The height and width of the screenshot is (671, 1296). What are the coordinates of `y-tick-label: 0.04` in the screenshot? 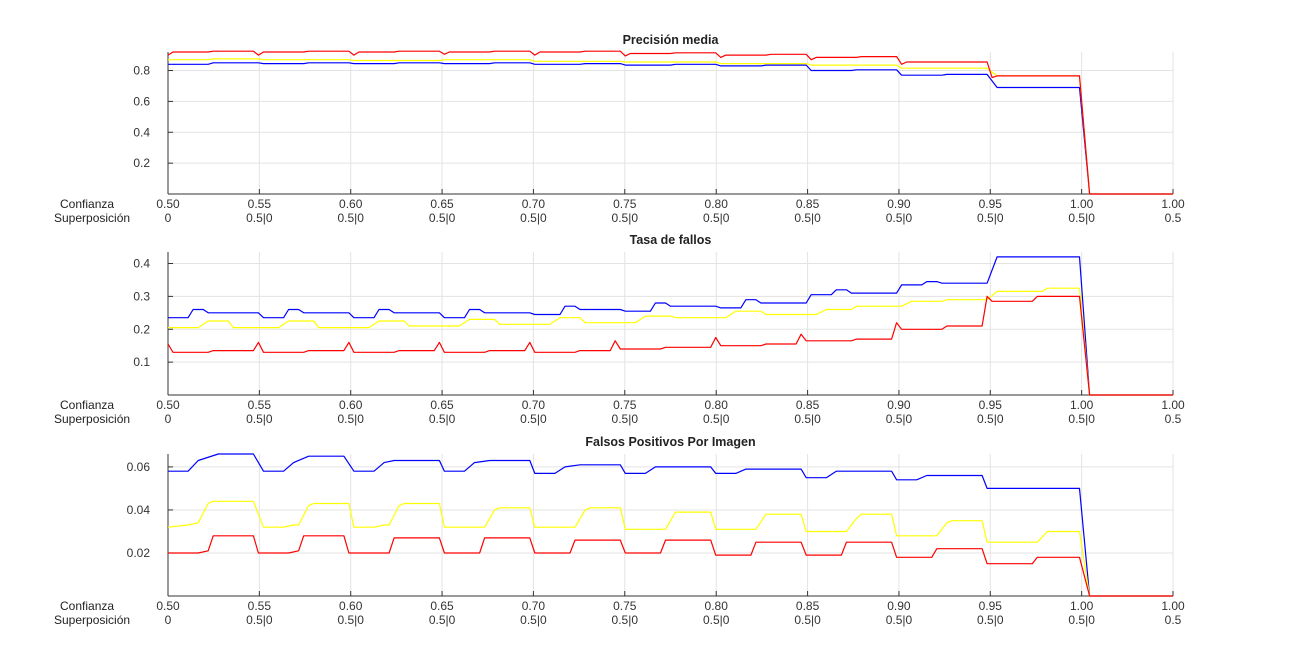 It's located at (139, 510).